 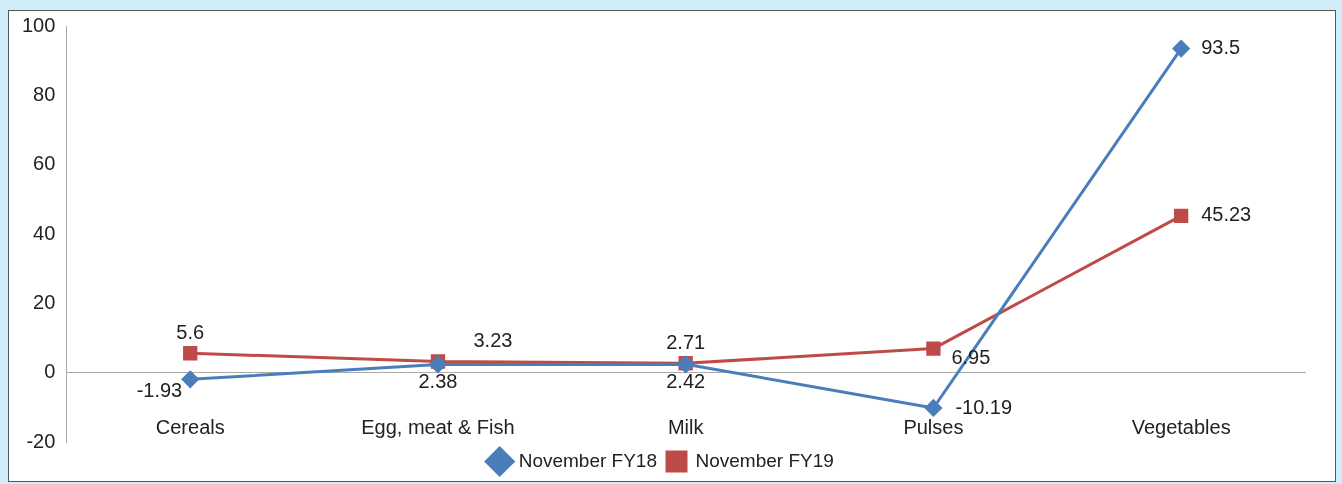 What do you see at coordinates (1181, 427) in the screenshot?
I see `x-tick-label: Vegetables` at bounding box center [1181, 427].